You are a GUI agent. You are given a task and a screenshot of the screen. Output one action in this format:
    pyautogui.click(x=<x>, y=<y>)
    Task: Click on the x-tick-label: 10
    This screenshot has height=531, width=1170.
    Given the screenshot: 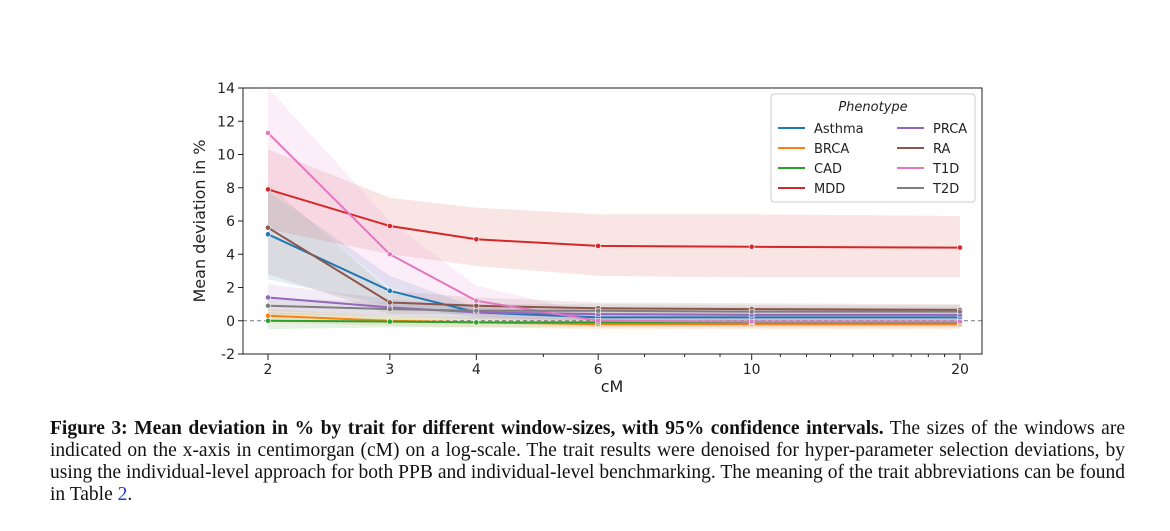 What is the action you would take?
    pyautogui.click(x=752, y=370)
    